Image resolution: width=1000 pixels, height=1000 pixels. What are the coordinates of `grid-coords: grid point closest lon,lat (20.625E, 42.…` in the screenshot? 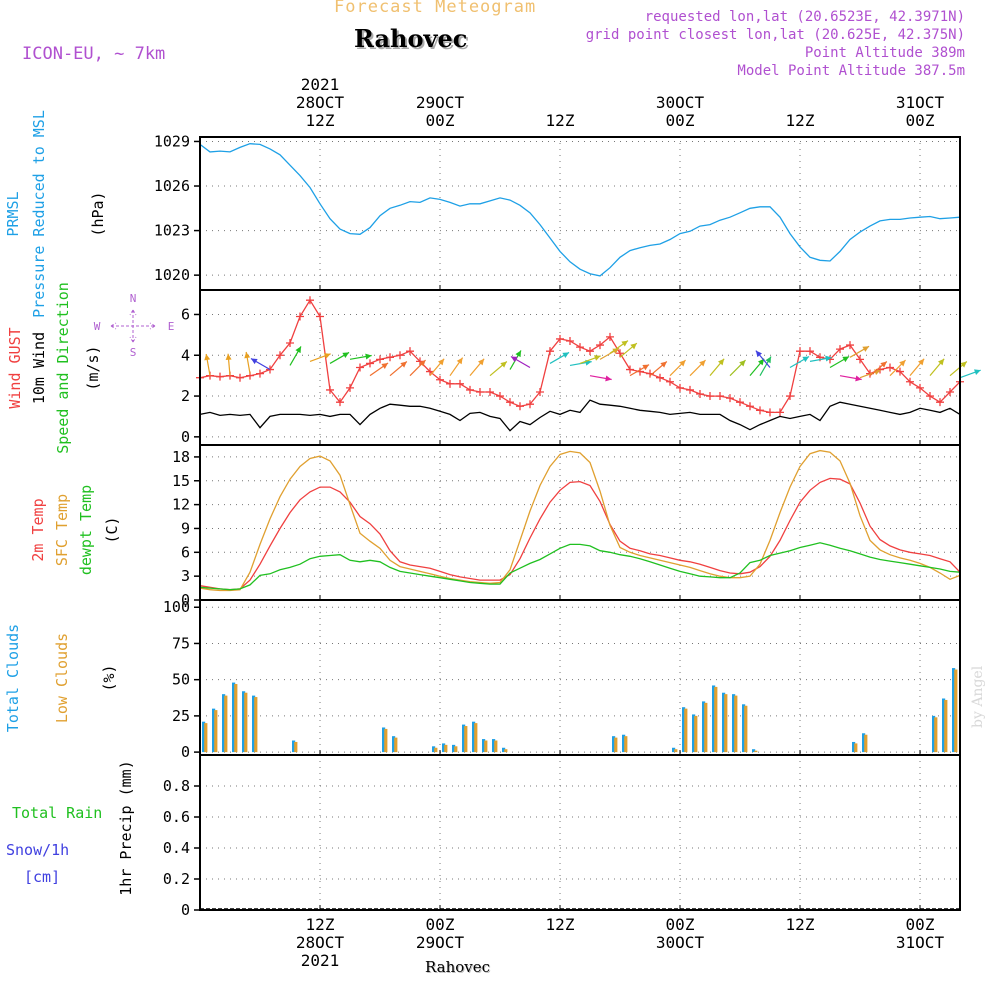 It's located at (775, 35).